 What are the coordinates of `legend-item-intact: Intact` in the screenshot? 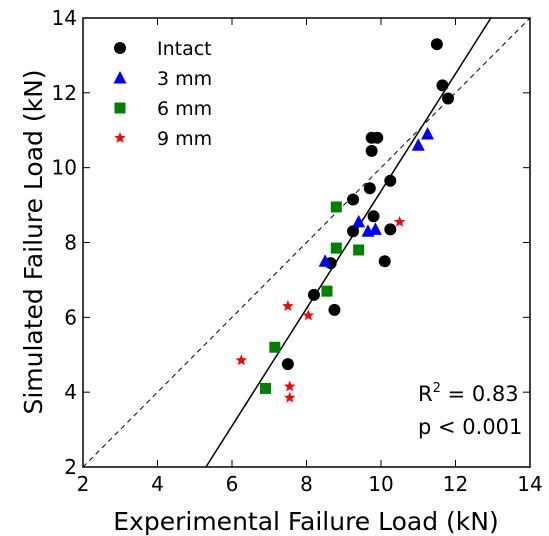 It's located at (163, 49).